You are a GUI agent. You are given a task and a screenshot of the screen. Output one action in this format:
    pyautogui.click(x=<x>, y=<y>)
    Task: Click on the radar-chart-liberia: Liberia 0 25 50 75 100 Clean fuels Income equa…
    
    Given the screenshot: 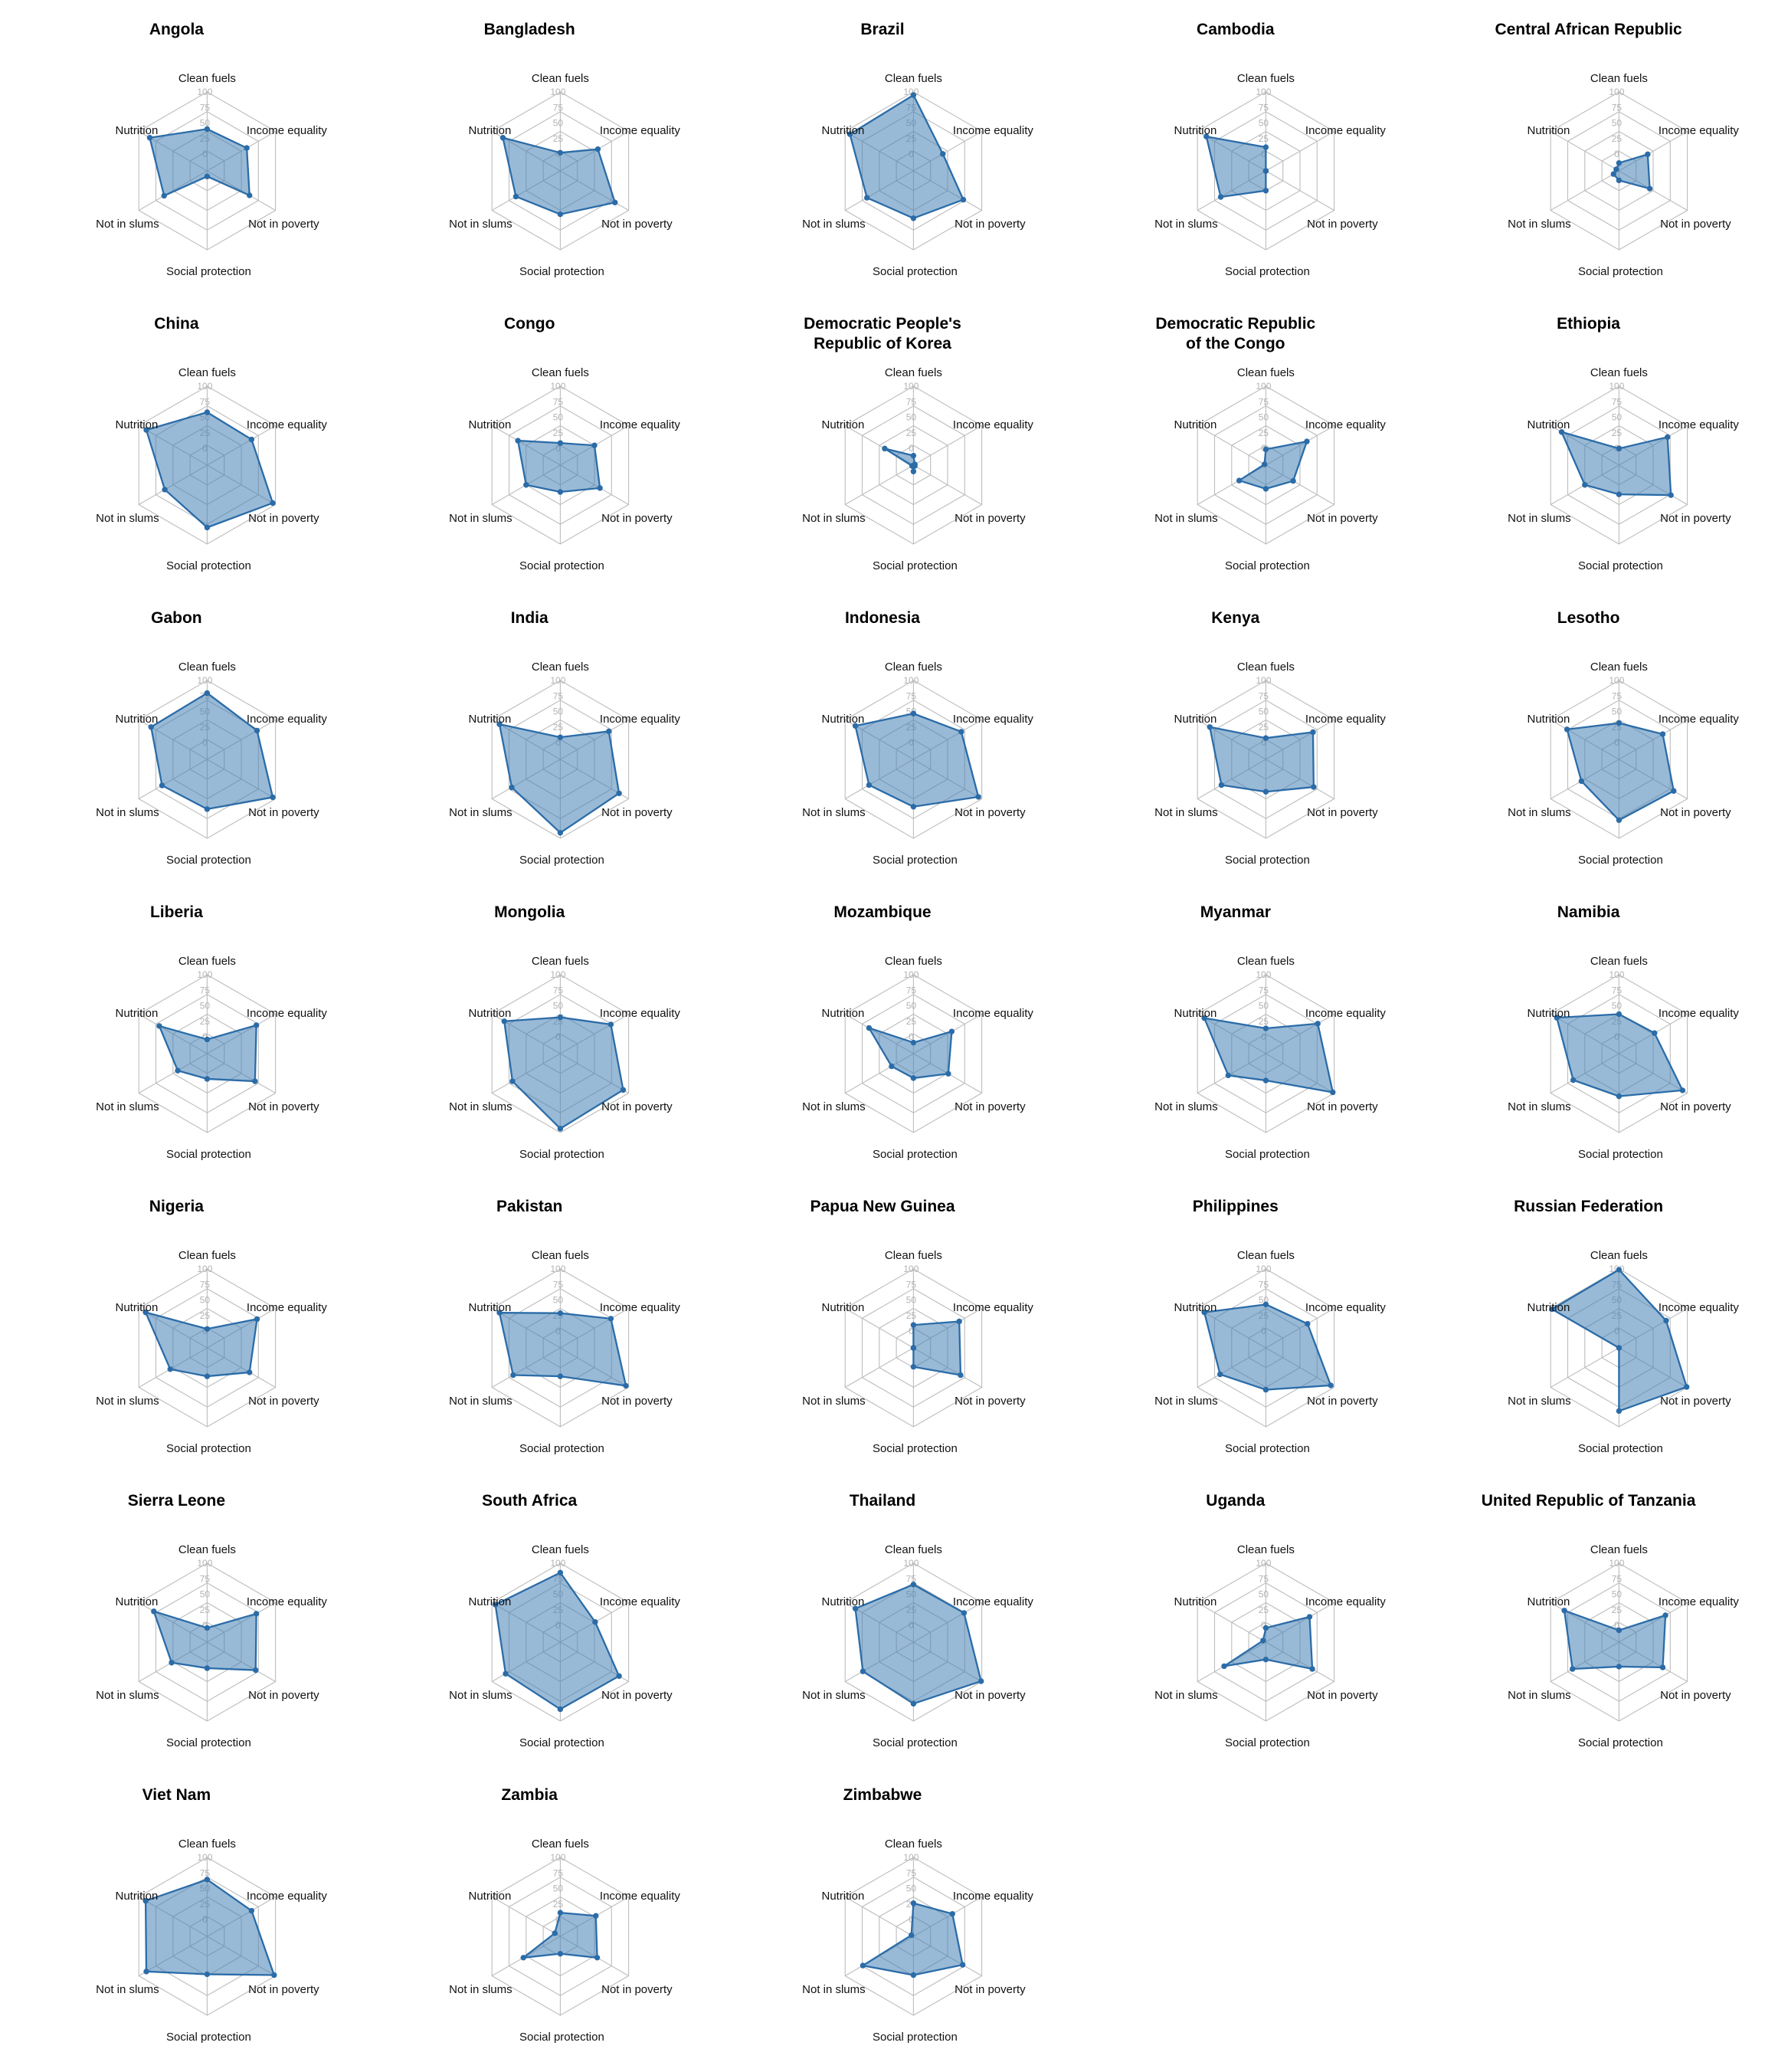 What is the action you would take?
    pyautogui.click(x=179, y=1030)
    